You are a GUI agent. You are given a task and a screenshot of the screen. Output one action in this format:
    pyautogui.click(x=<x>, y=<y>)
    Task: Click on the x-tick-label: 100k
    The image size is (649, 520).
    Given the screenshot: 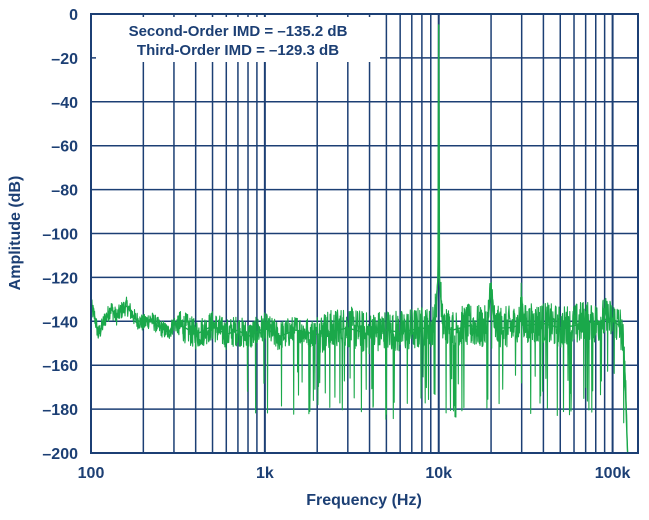 What is the action you would take?
    pyautogui.click(x=613, y=473)
    